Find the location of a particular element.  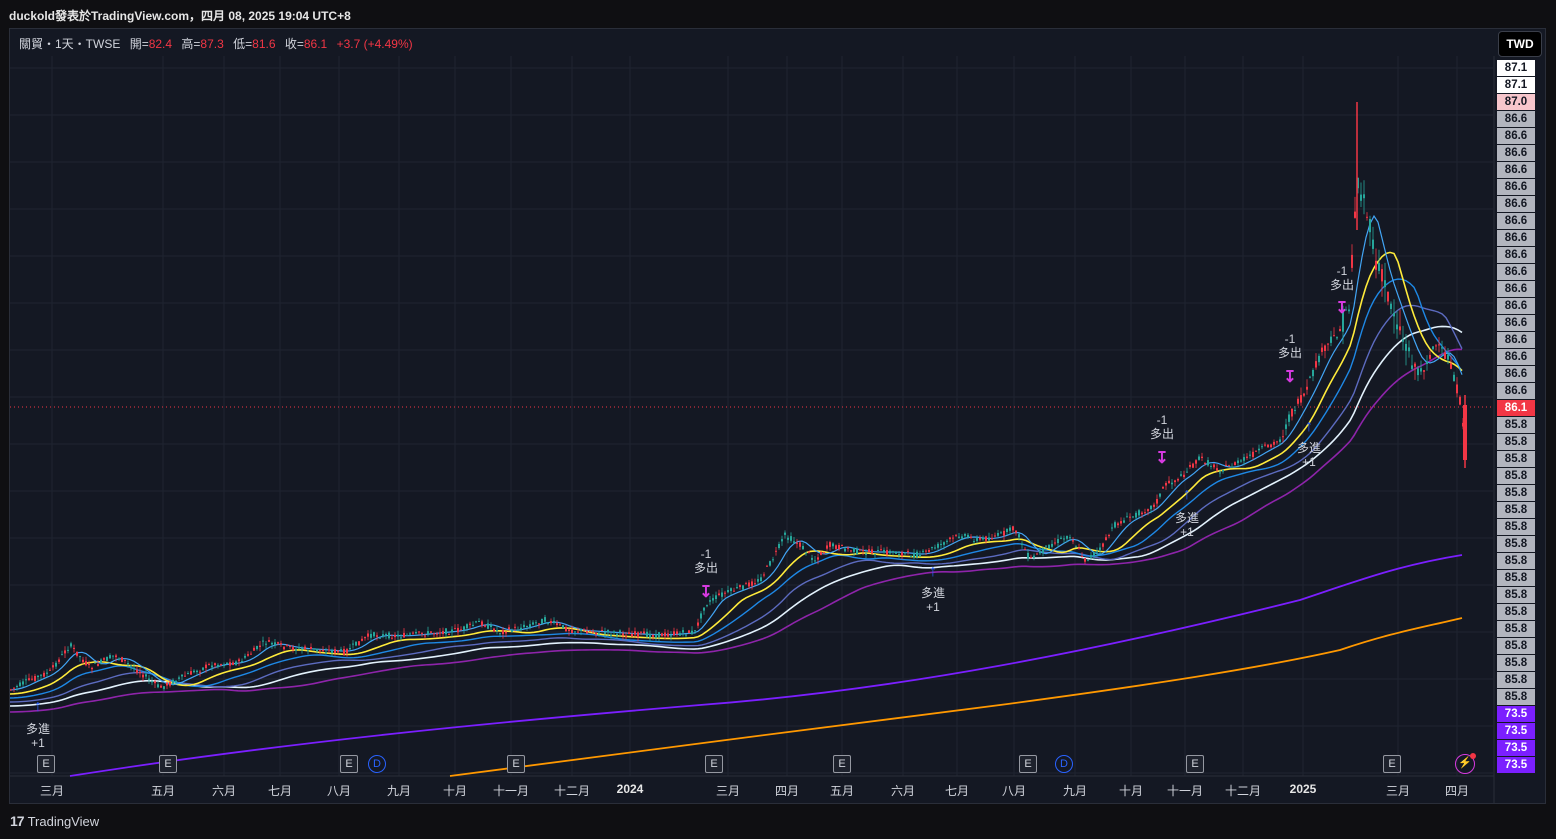

time-label: 三月 is located at coordinates (1398, 791).